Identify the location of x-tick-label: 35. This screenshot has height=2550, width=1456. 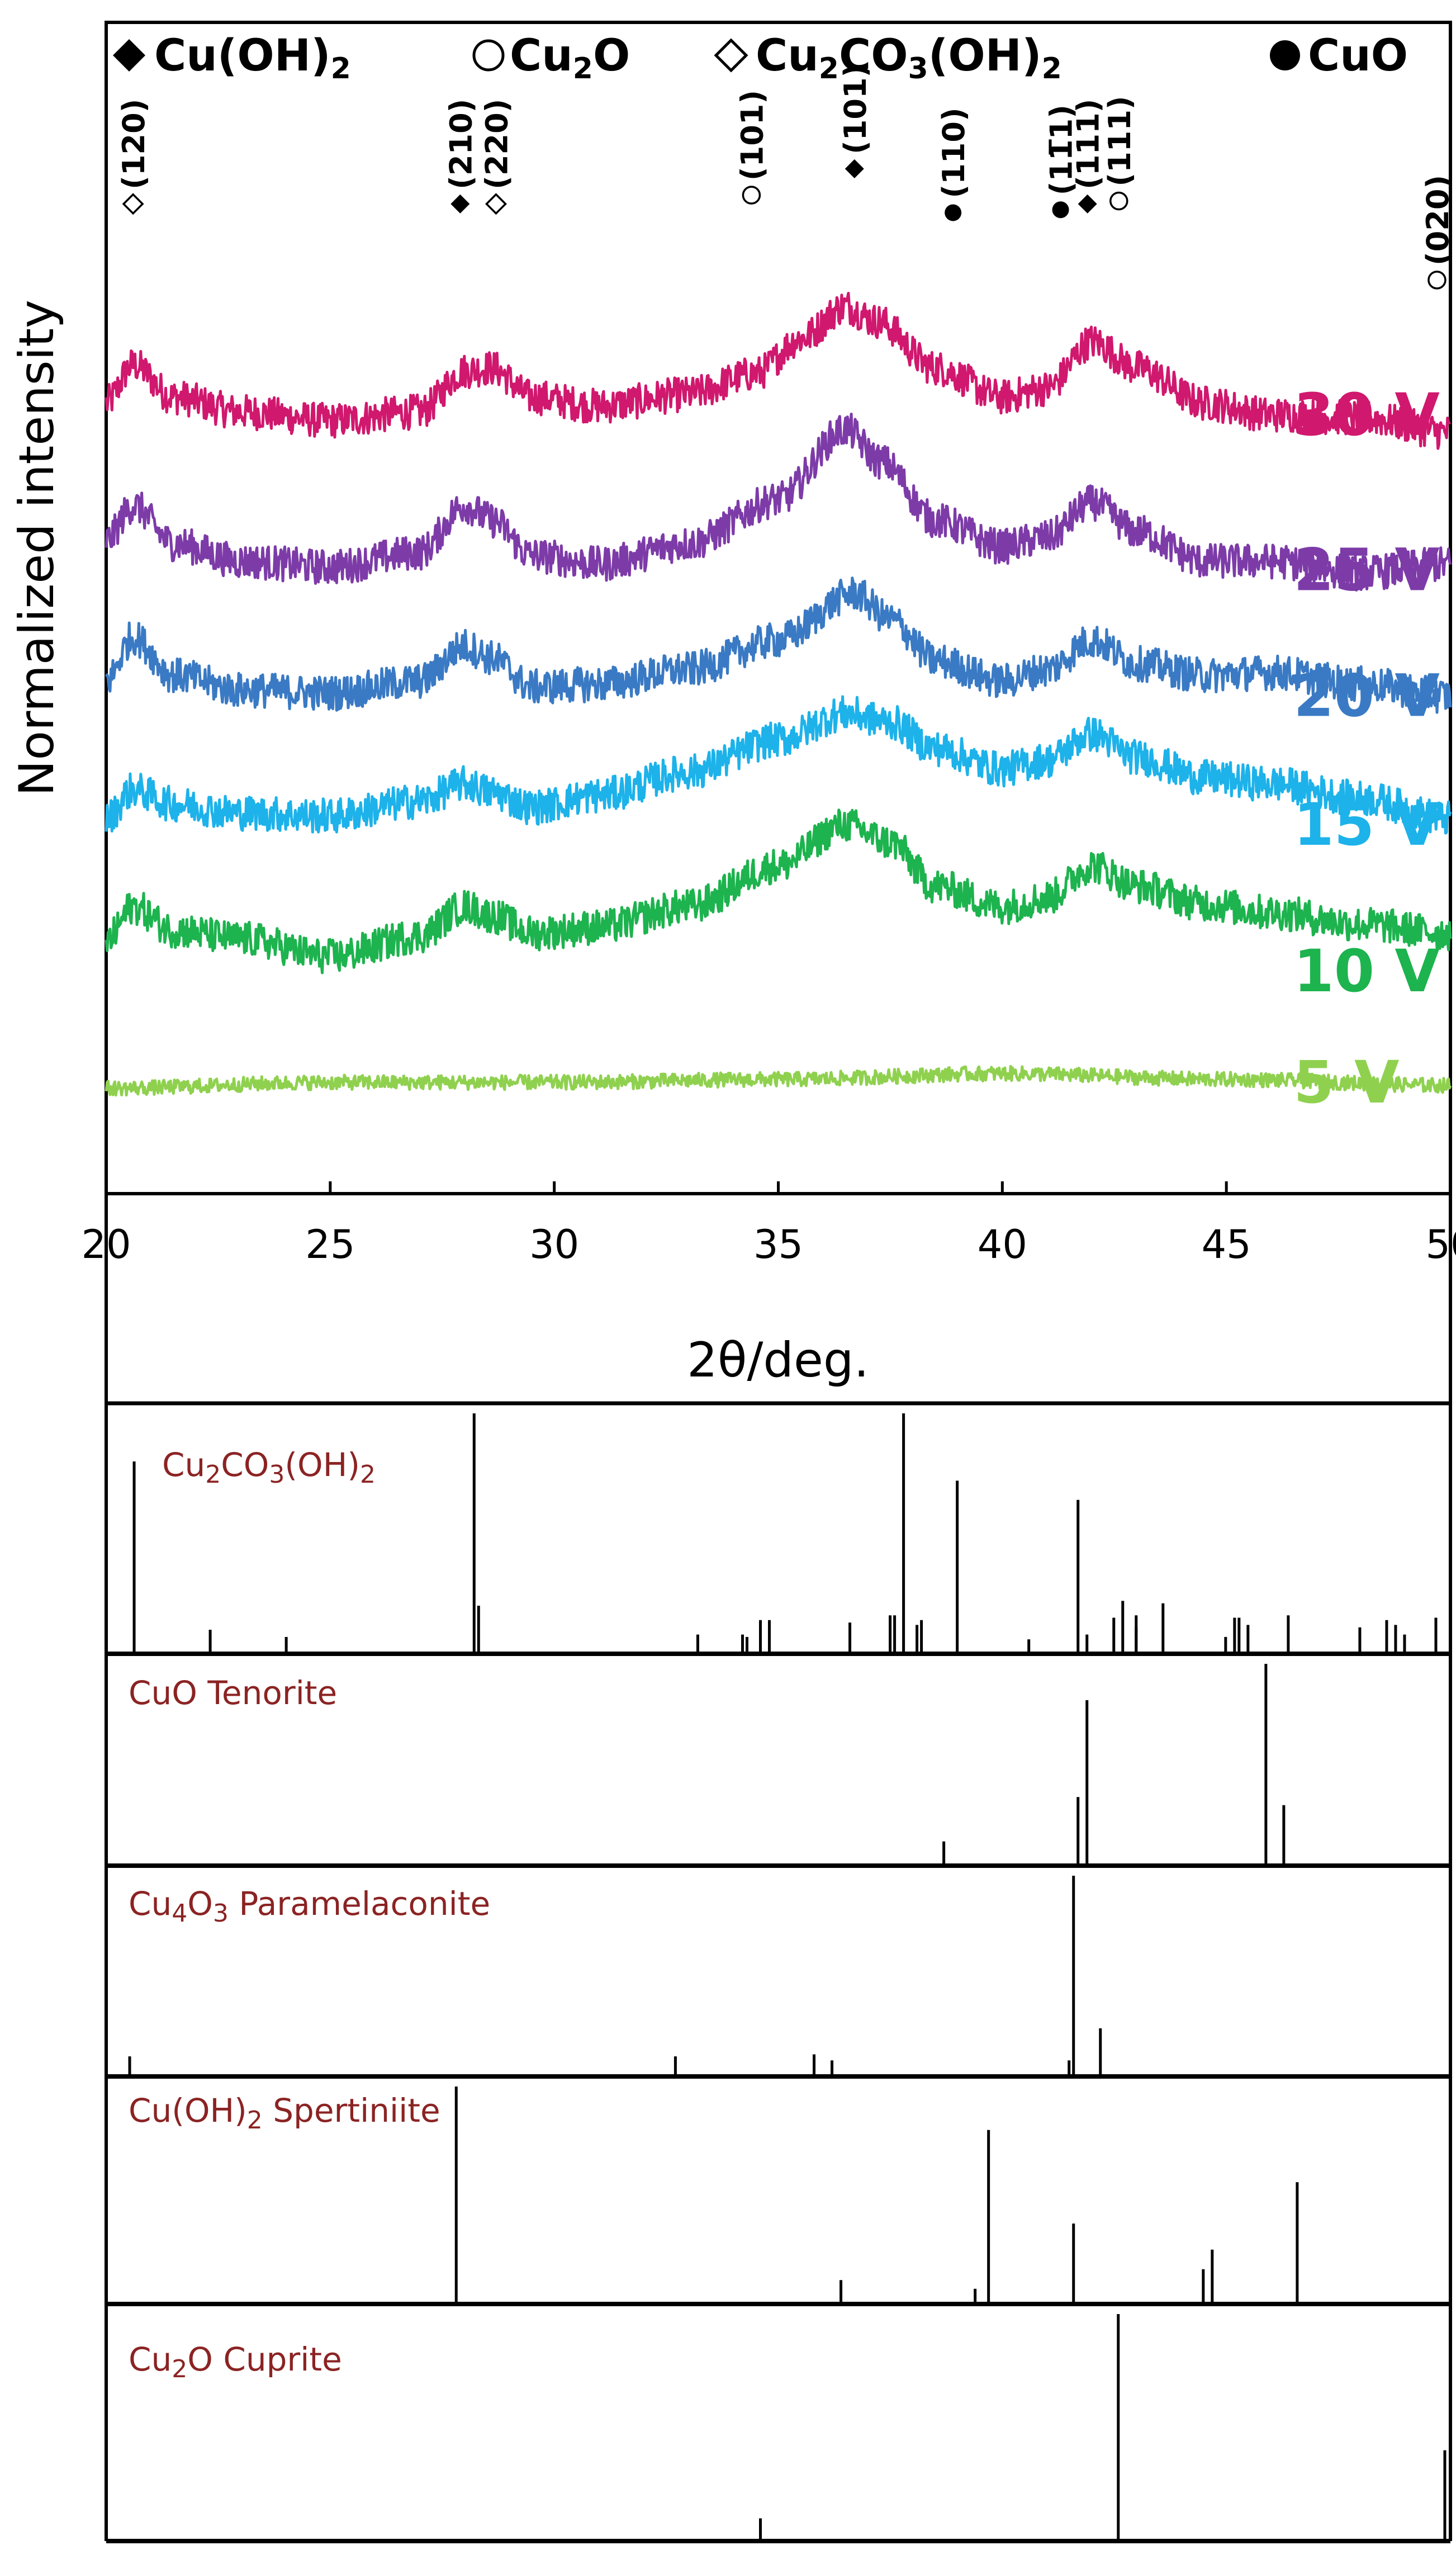
(778, 1244).